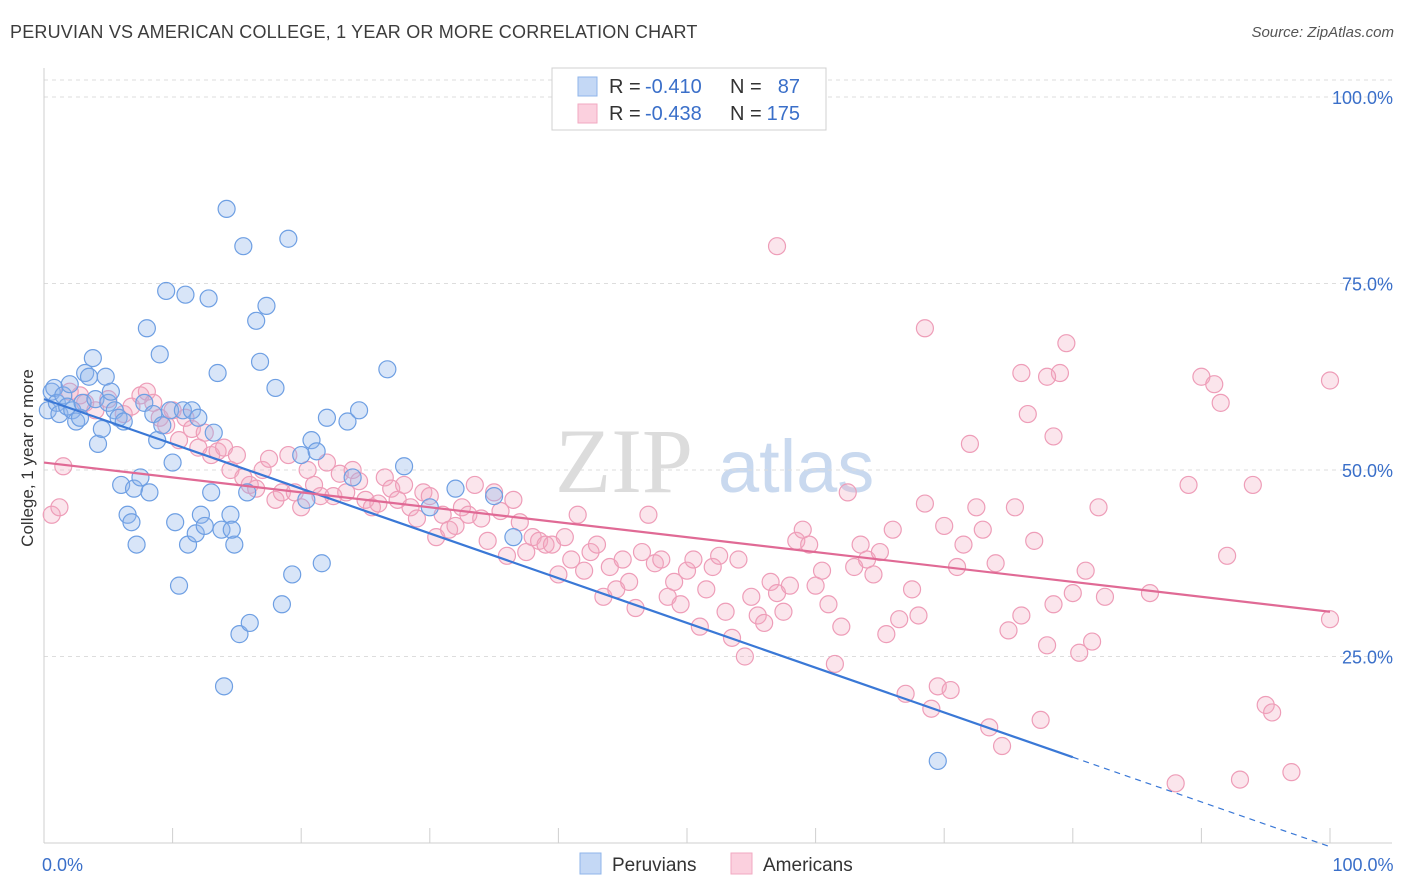 The width and height of the screenshot is (1406, 892). What do you see at coordinates (689, 99) in the screenshot?
I see `correlation-legend: R = -0.410 N = 87 R = -0.438 N = 175` at bounding box center [689, 99].